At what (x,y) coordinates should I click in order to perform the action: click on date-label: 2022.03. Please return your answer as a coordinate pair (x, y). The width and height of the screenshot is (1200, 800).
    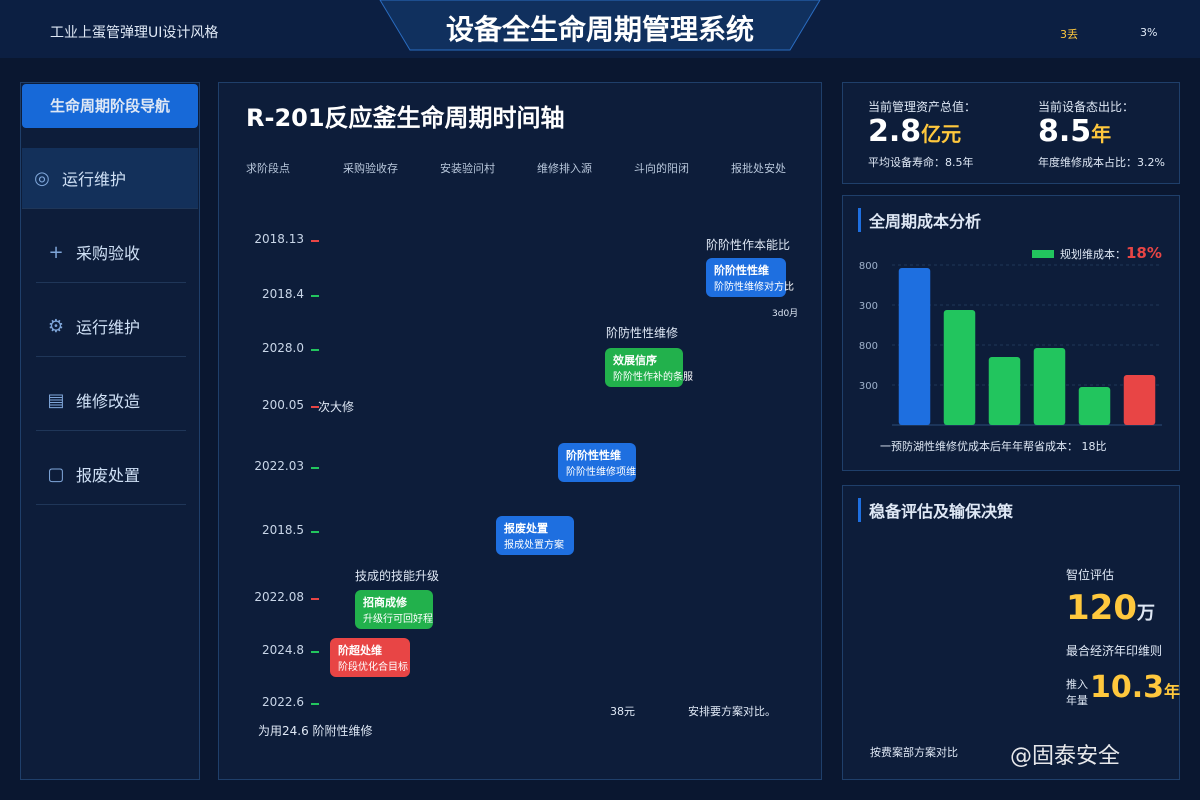
    Looking at the image, I should click on (279, 466).